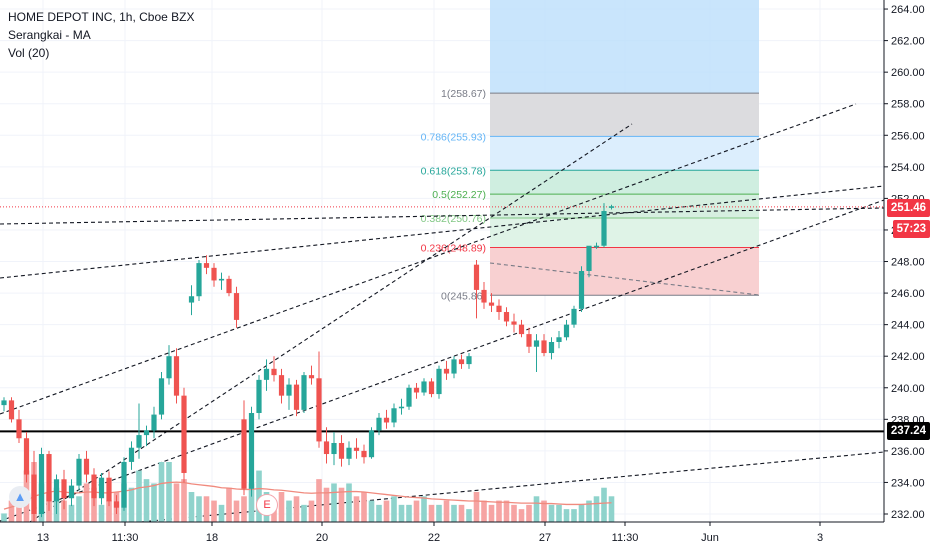  Describe the element at coordinates (29, 53) in the screenshot. I see `indicator-volume-label: Vol (20)` at that location.